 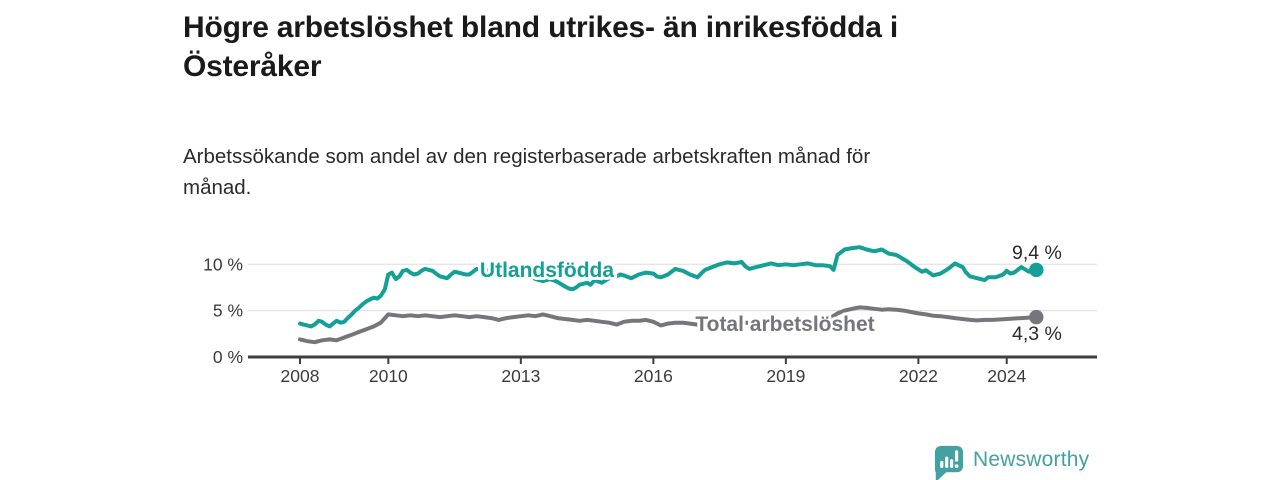 I want to click on end-value-label: 9,4 %, so click(x=1037, y=253).